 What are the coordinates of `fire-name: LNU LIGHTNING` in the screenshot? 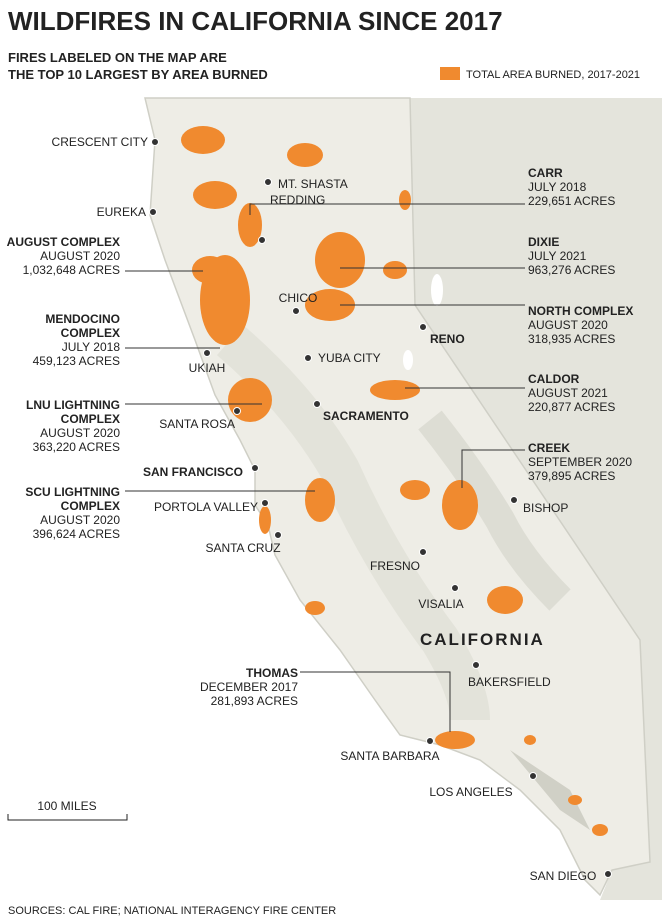 It's located at (73, 405).